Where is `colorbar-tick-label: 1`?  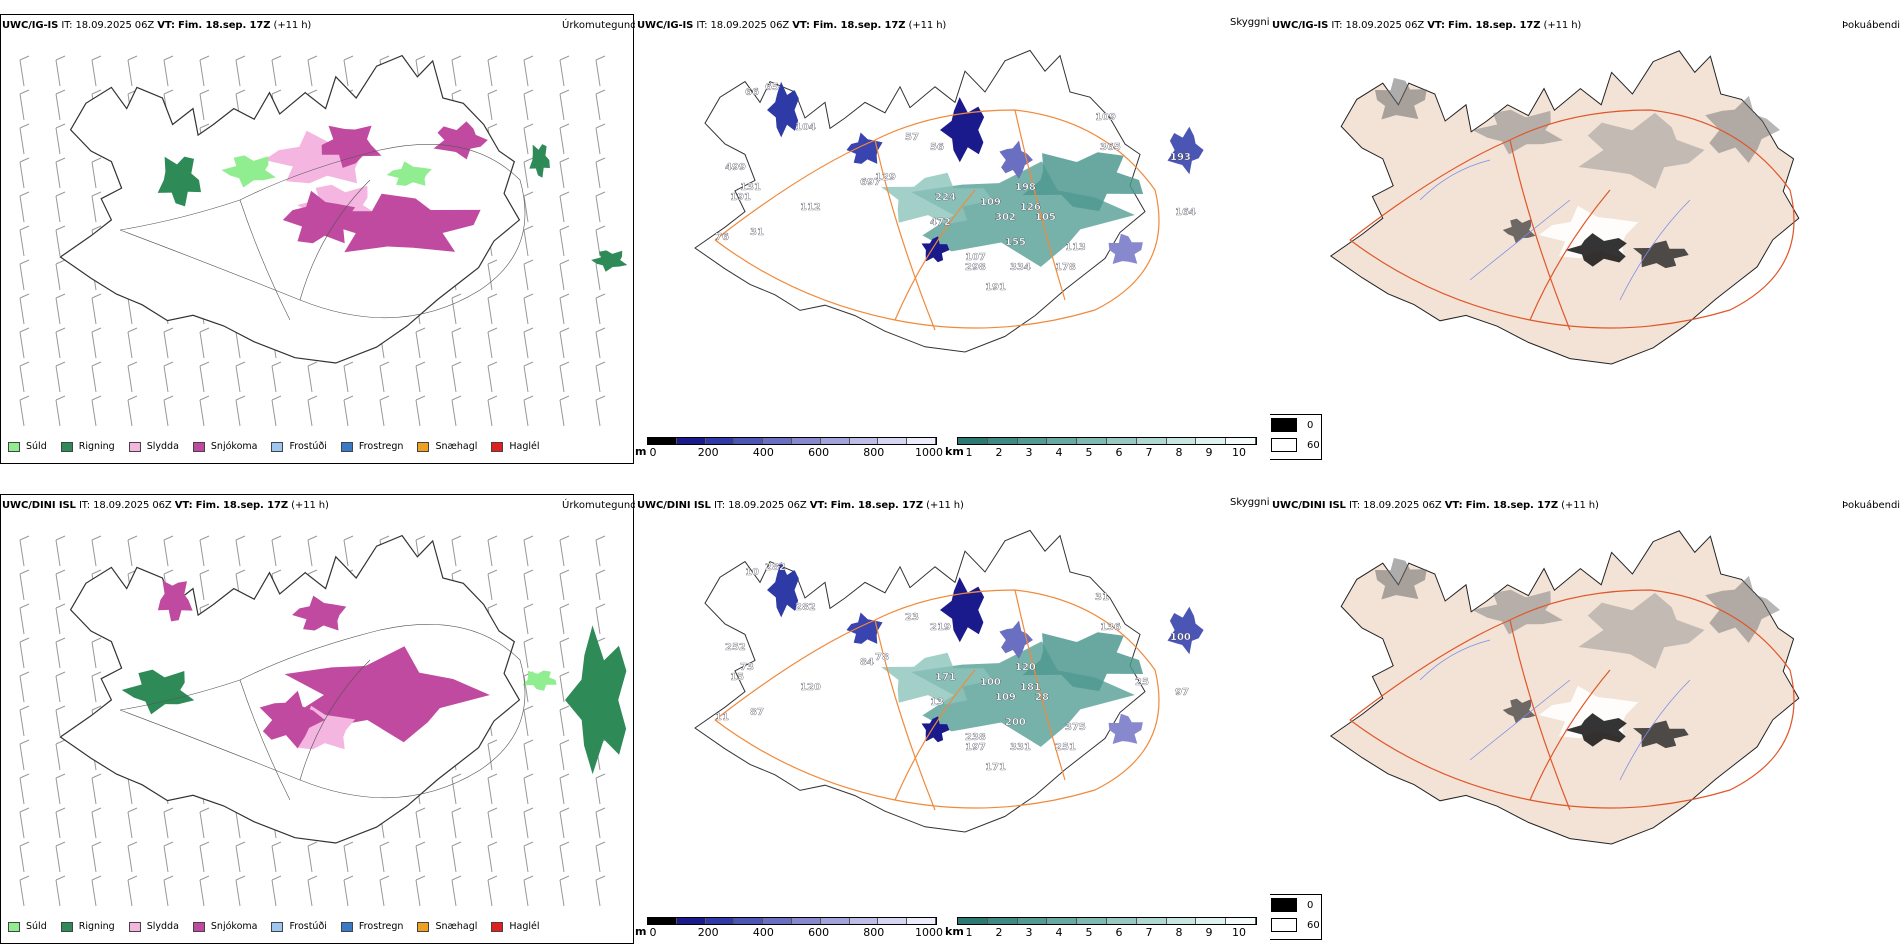
colorbar-tick-label: 1 is located at coordinates (969, 452).